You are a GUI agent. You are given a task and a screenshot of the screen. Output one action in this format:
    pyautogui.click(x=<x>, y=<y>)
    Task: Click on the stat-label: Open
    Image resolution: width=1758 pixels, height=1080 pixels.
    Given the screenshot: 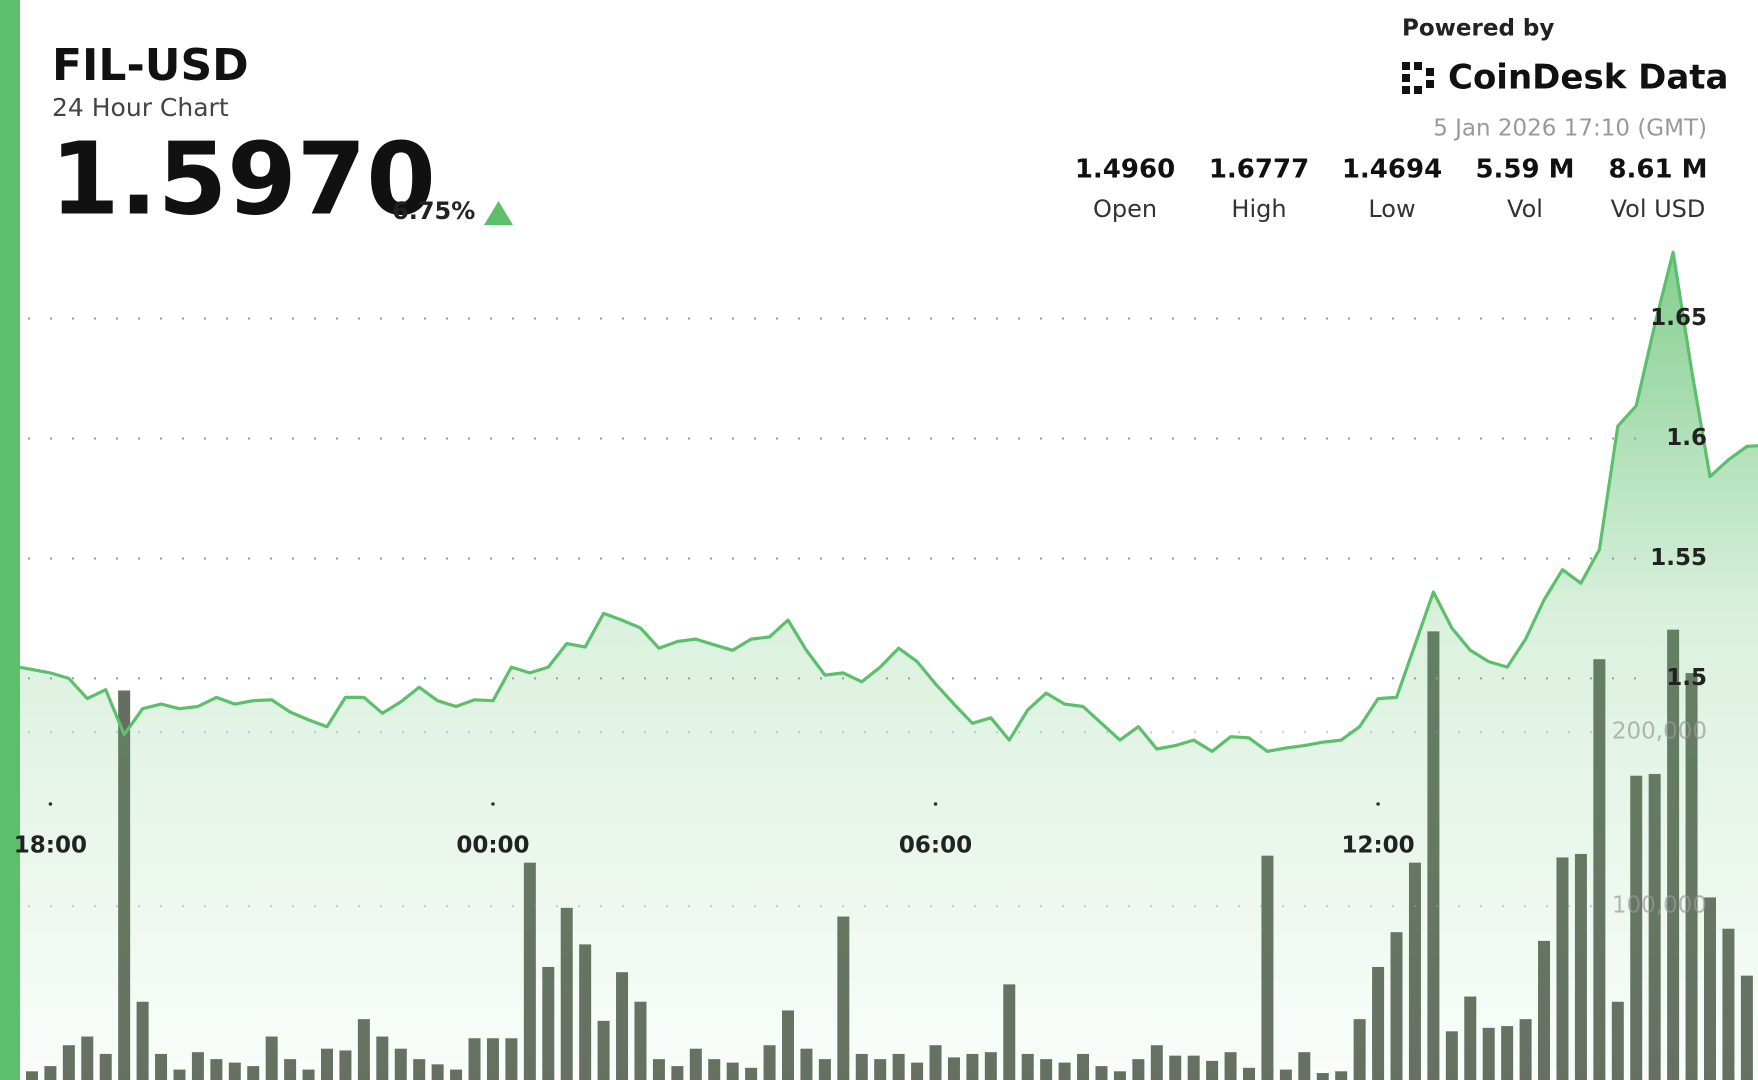 What is the action you would take?
    pyautogui.click(x=1125, y=209)
    